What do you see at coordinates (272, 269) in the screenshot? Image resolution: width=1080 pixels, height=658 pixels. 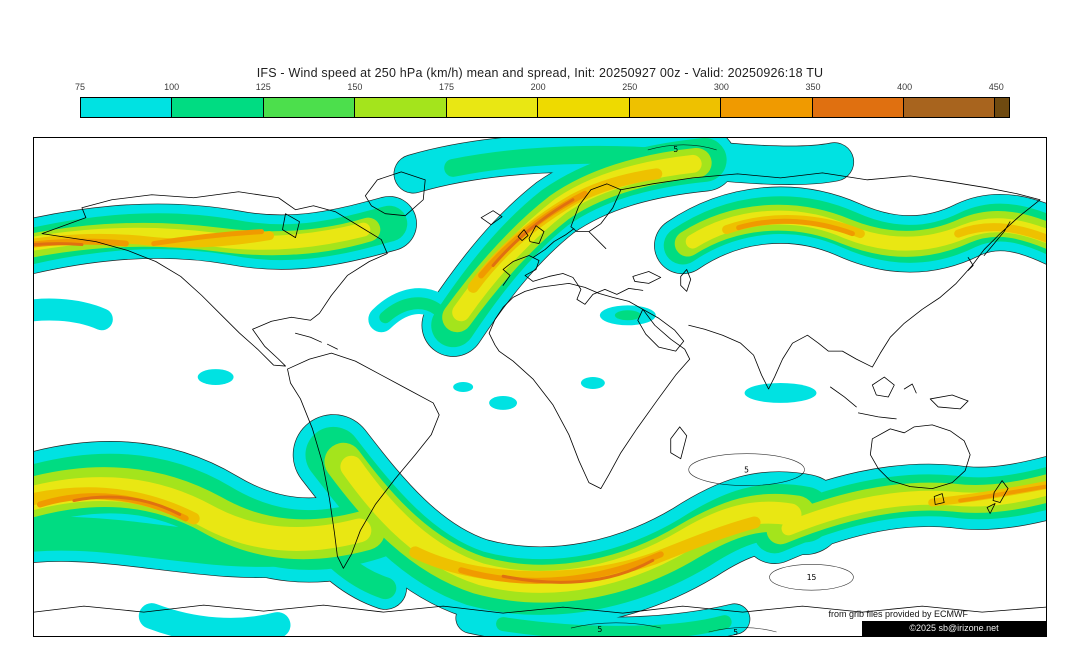 I see `coastline-north-america` at bounding box center [272, 269].